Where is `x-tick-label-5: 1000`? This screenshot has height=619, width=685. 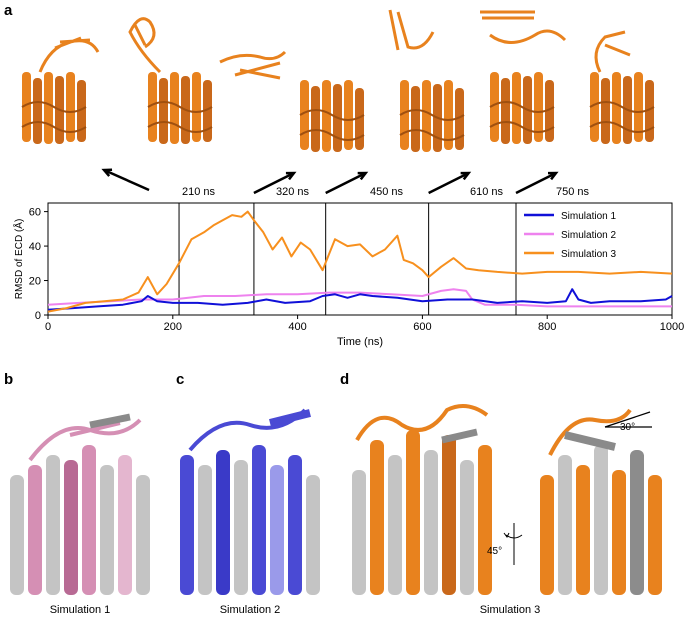
x-tick-label-5: 1000 is located at coordinates (672, 327).